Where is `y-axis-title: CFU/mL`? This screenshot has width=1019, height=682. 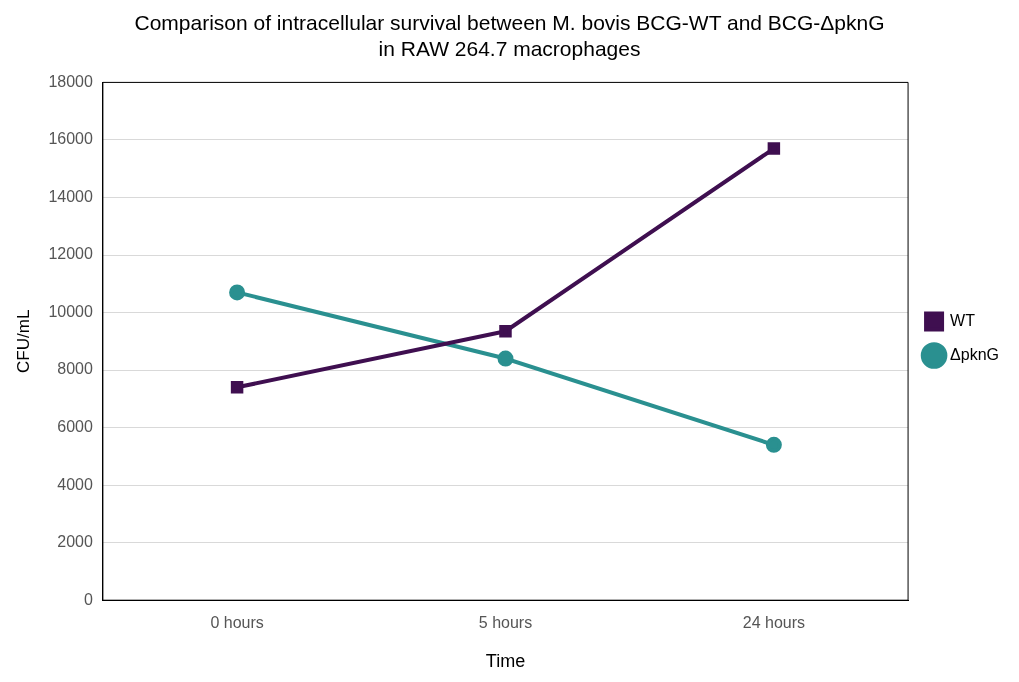
y-axis-title: CFU/mL is located at coordinates (23, 341).